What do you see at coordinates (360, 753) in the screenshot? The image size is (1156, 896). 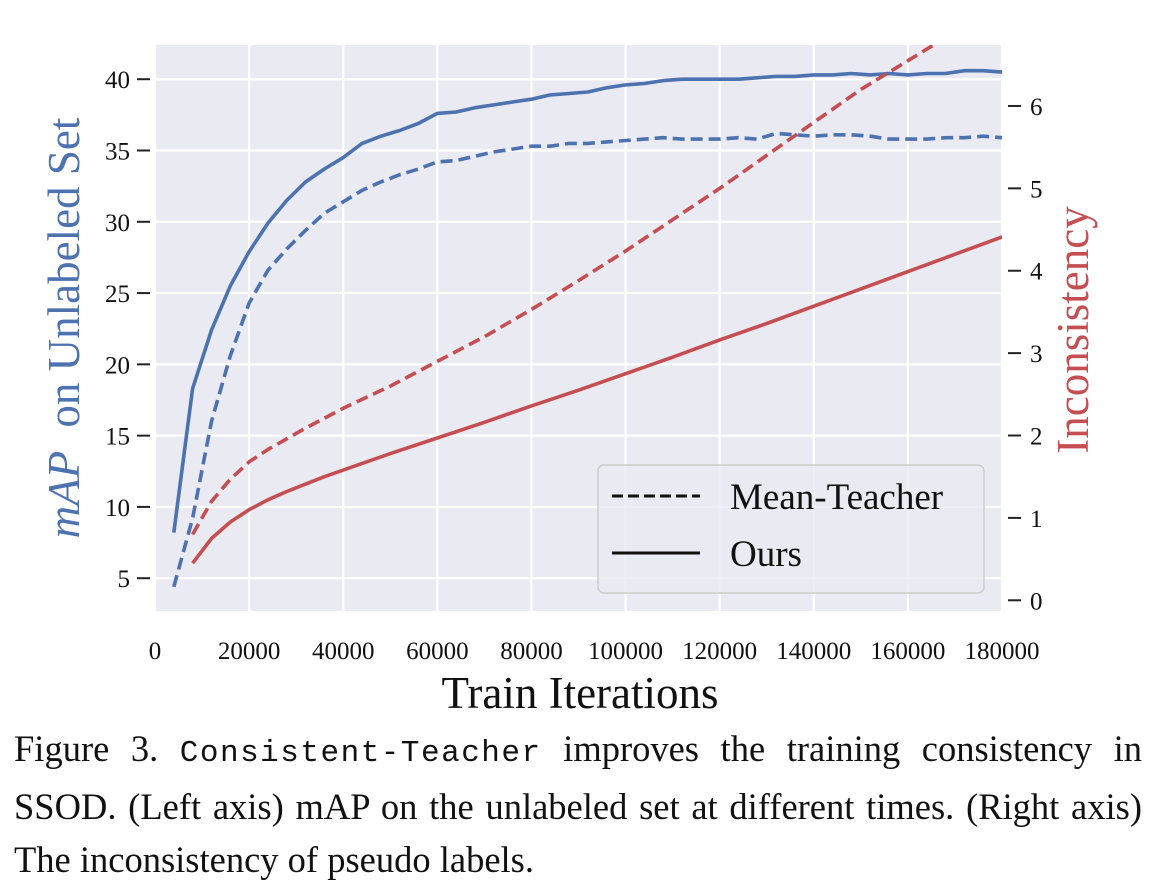 I see `caption-method-name: Consistent-Teacher` at bounding box center [360, 753].